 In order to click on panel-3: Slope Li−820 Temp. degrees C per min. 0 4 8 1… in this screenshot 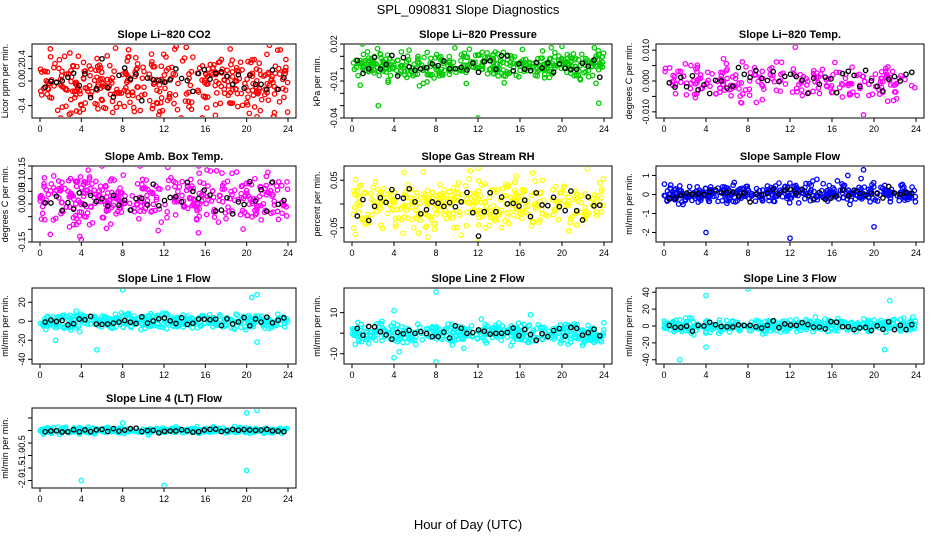, I will do `click(774, 81)`.